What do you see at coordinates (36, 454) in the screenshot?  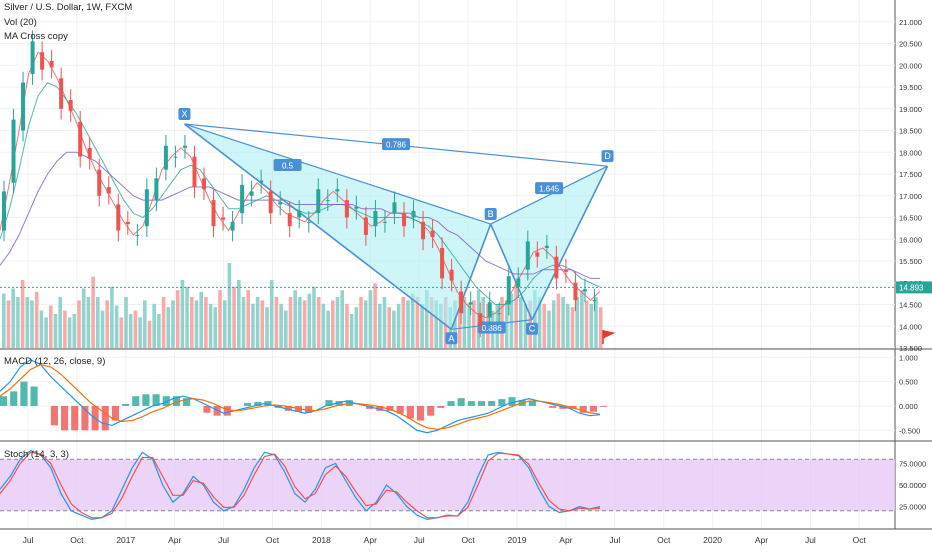 I see `stoch-legend: Stoch (14, 3, 3)` at bounding box center [36, 454].